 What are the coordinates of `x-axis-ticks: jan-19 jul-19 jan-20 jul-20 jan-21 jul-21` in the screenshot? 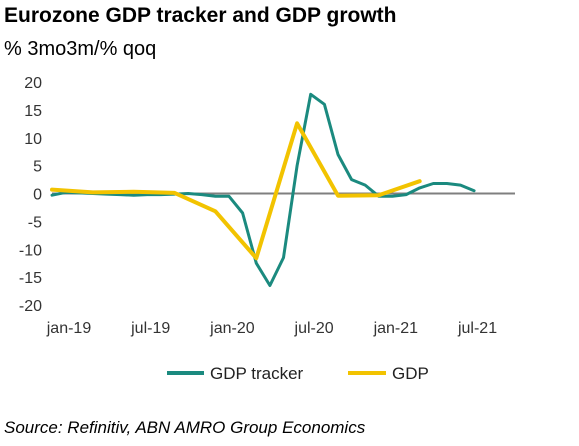 It's located at (271, 328).